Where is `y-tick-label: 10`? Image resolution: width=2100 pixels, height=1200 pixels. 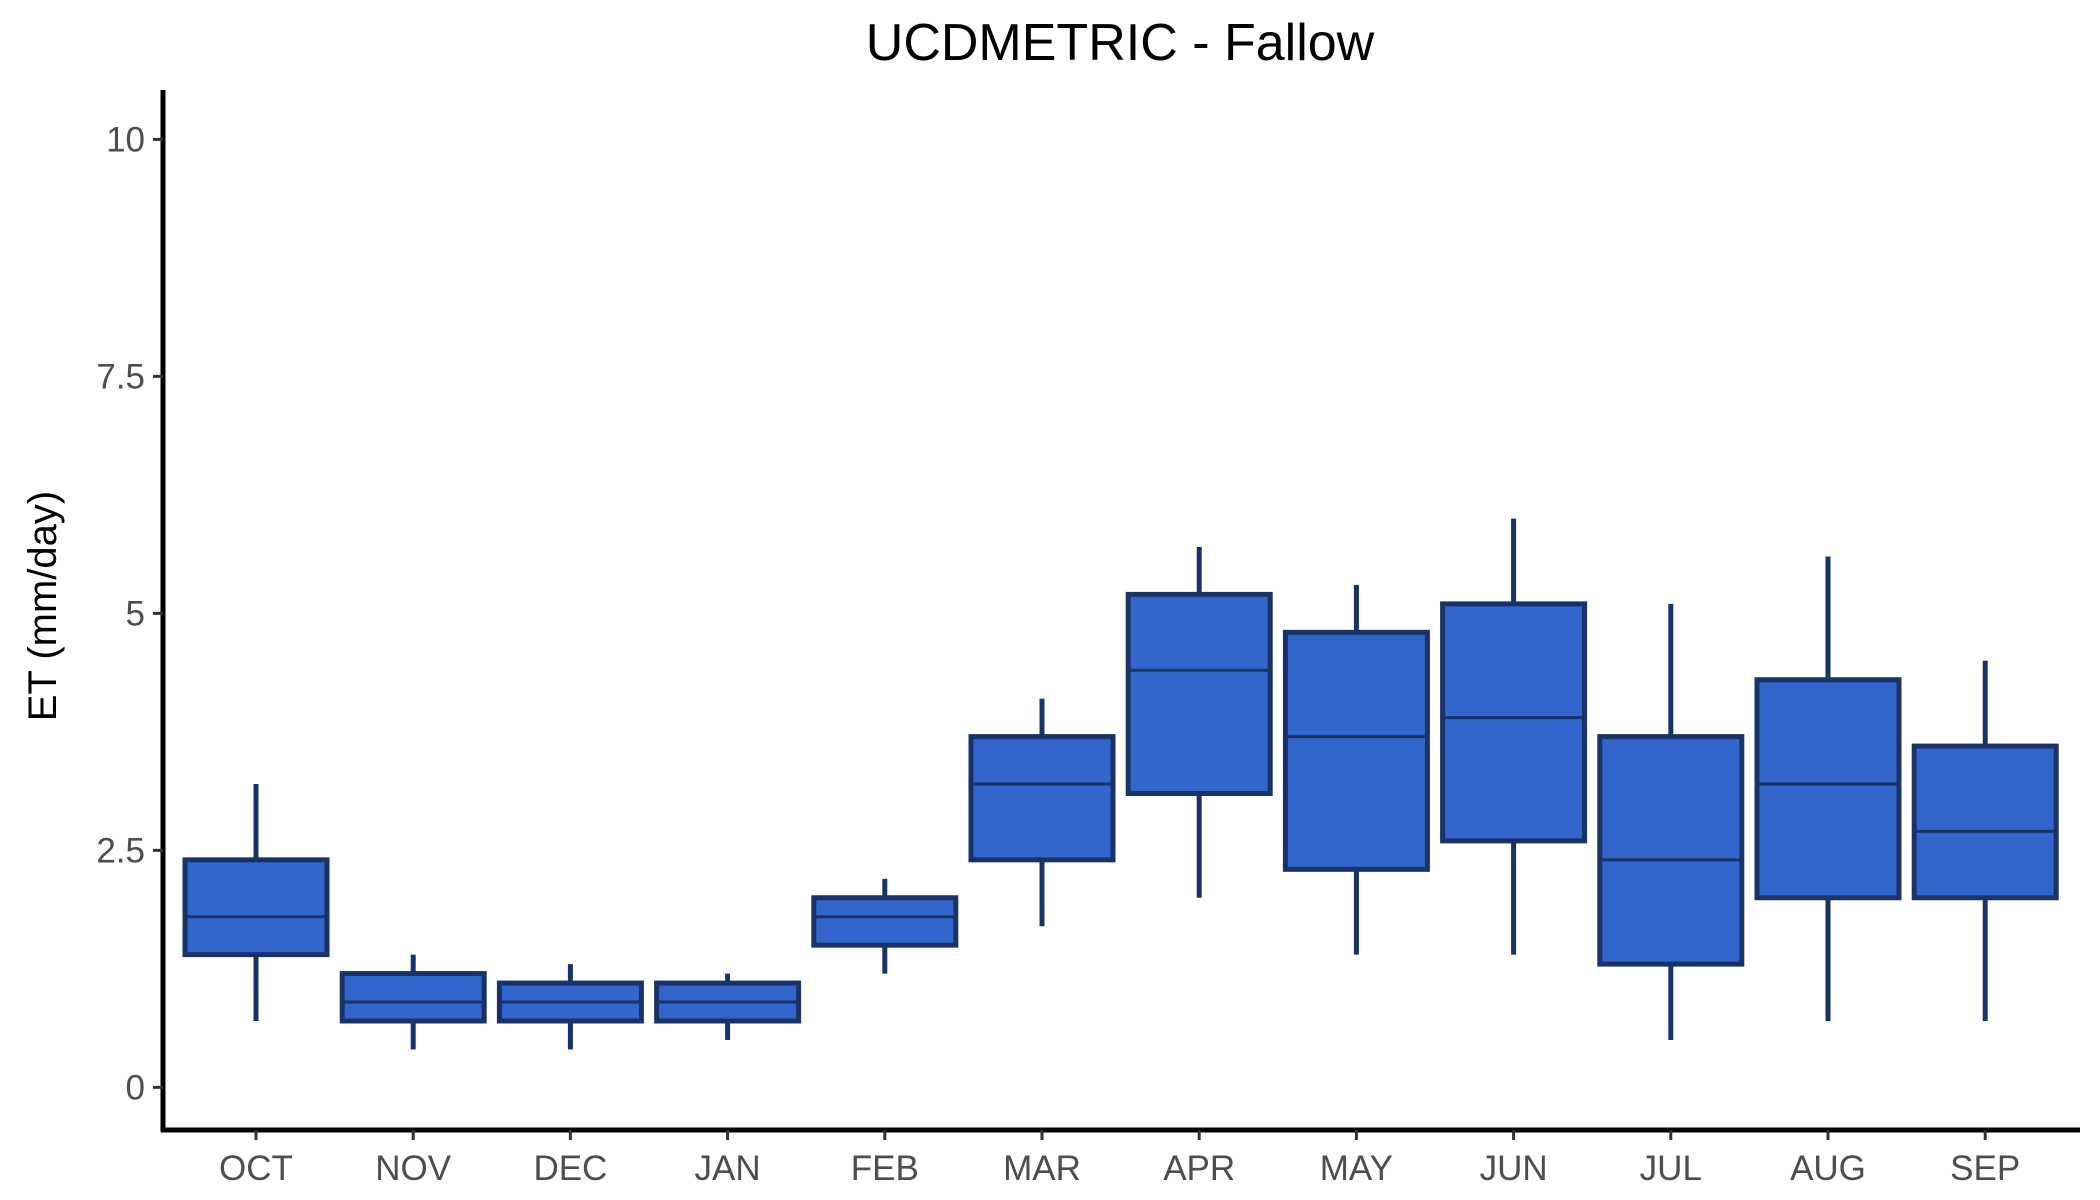 y-tick-label: 10 is located at coordinates (125, 139).